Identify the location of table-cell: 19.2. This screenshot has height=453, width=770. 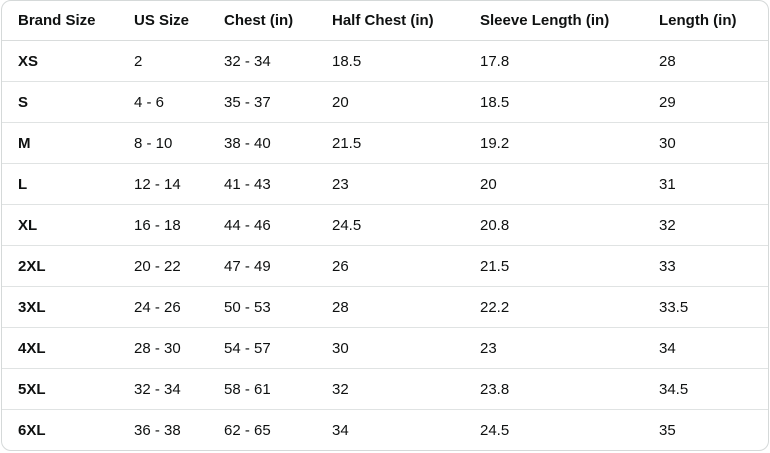
(553, 143).